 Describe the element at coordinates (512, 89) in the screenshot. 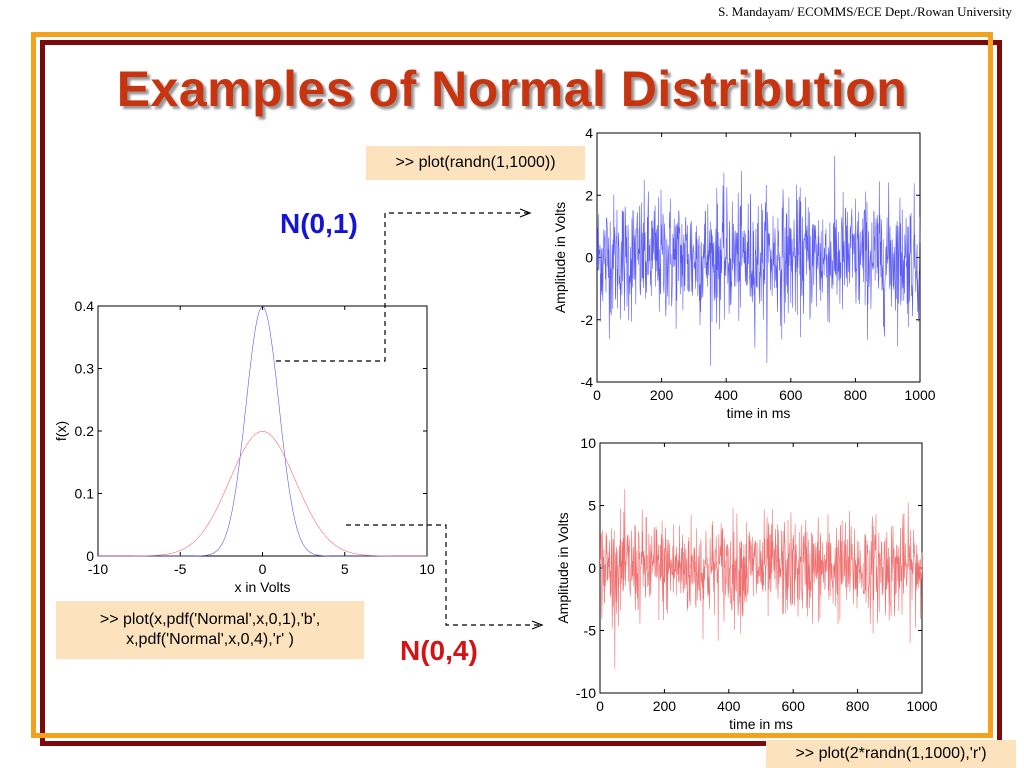

I see `slide-title: Examples of Normal Distribution` at that location.